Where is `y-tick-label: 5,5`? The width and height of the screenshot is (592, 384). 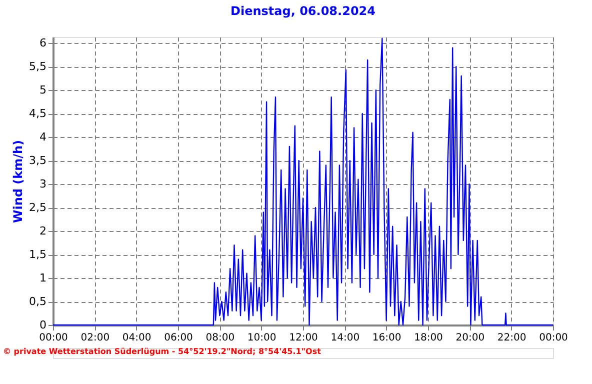 y-tick-label: 5,5 is located at coordinates (37, 67).